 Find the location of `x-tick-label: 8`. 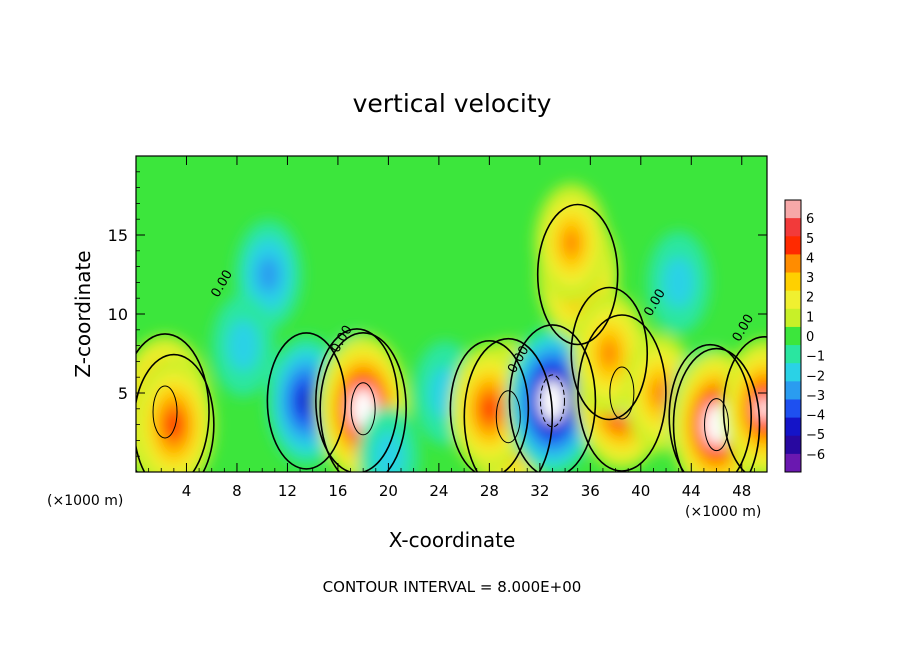

x-tick-label: 8 is located at coordinates (237, 491).